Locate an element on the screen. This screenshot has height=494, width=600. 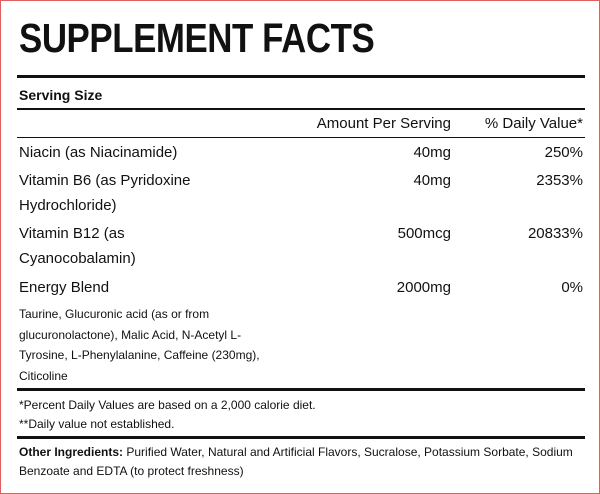
title: SUPPLEMENT FACTS is located at coordinates (197, 38).